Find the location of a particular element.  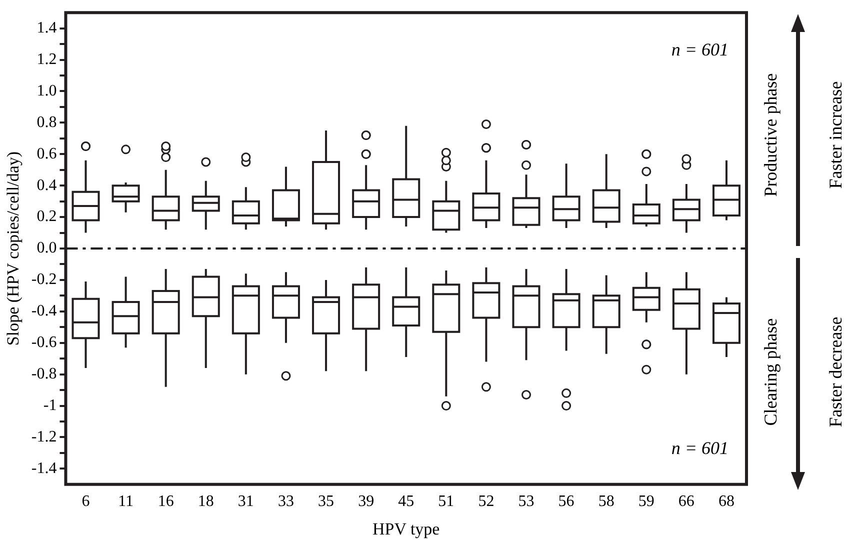

x-tick-label: 33 is located at coordinates (286, 501).